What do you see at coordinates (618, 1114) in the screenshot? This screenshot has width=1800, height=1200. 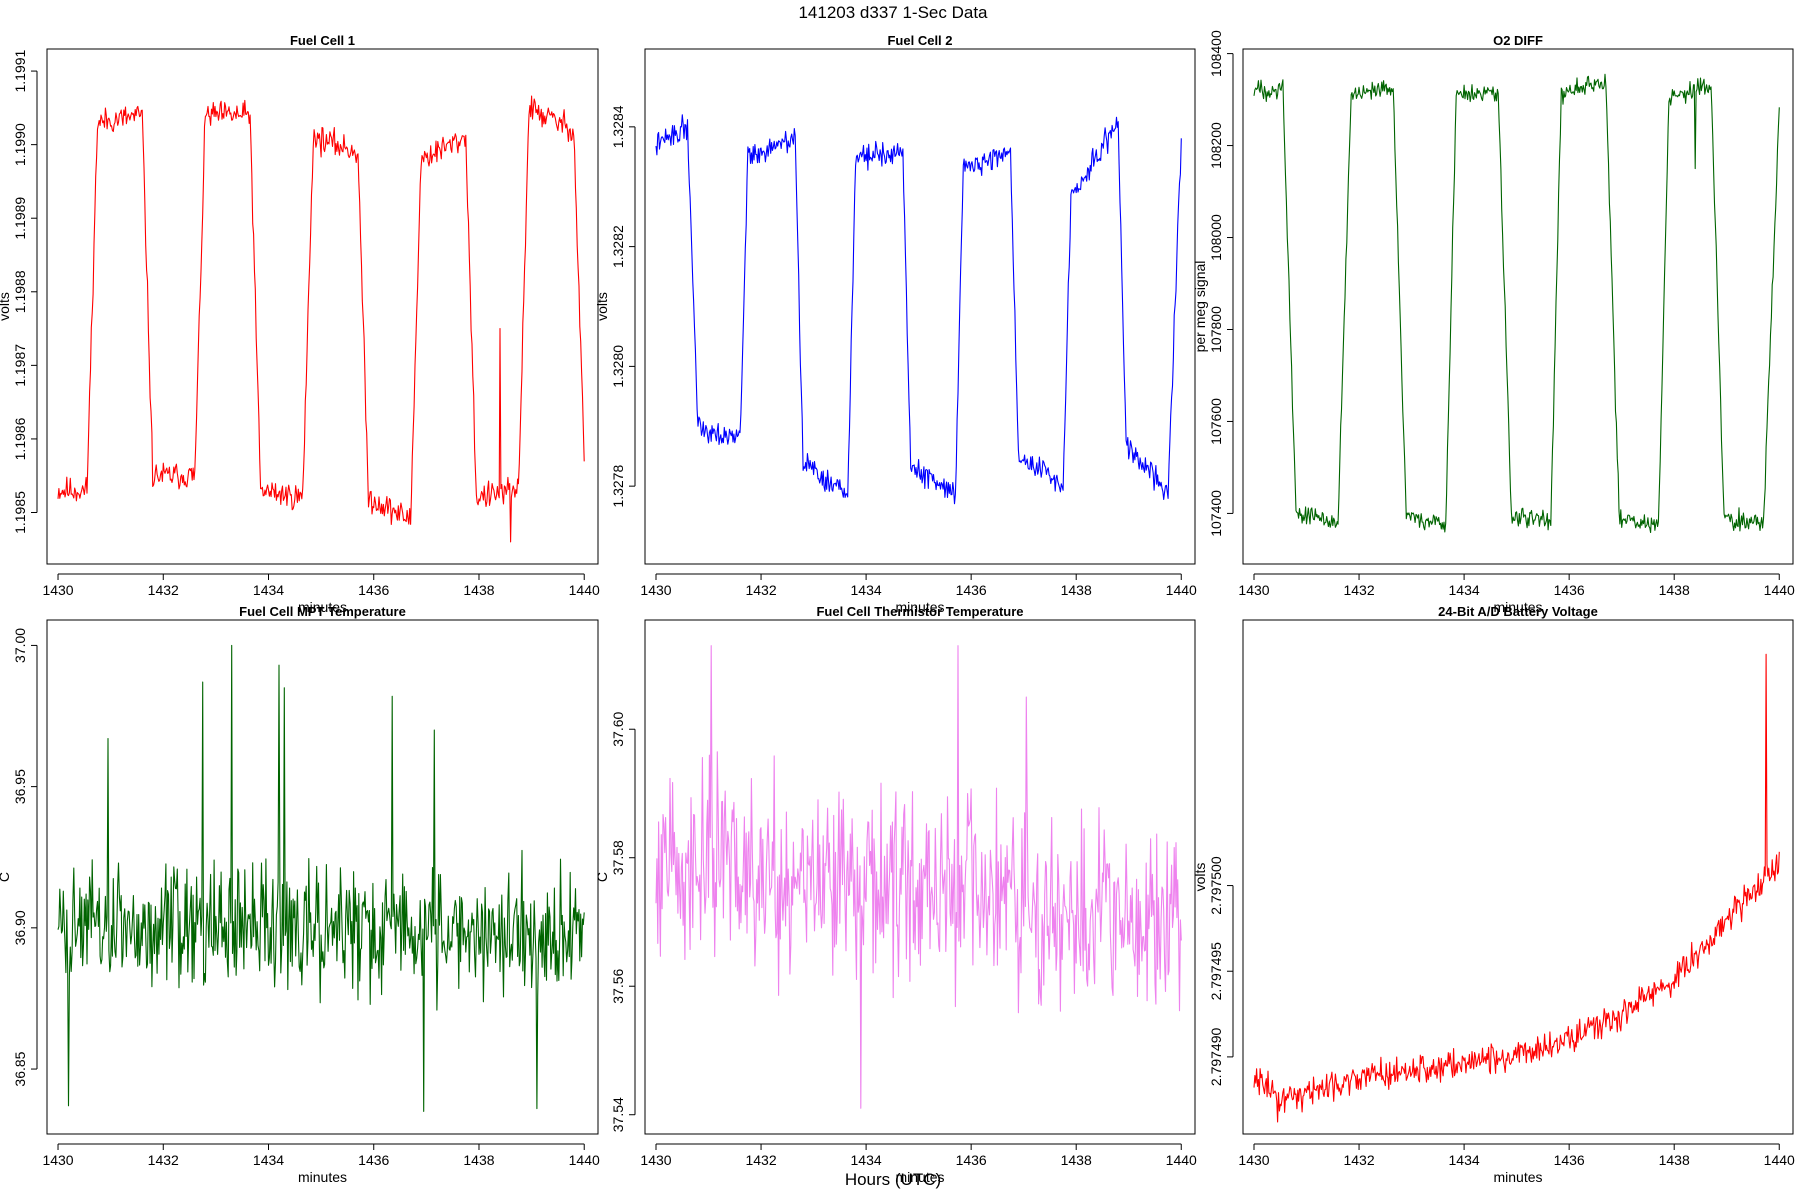 I see `y-tick-label: 37.54` at bounding box center [618, 1114].